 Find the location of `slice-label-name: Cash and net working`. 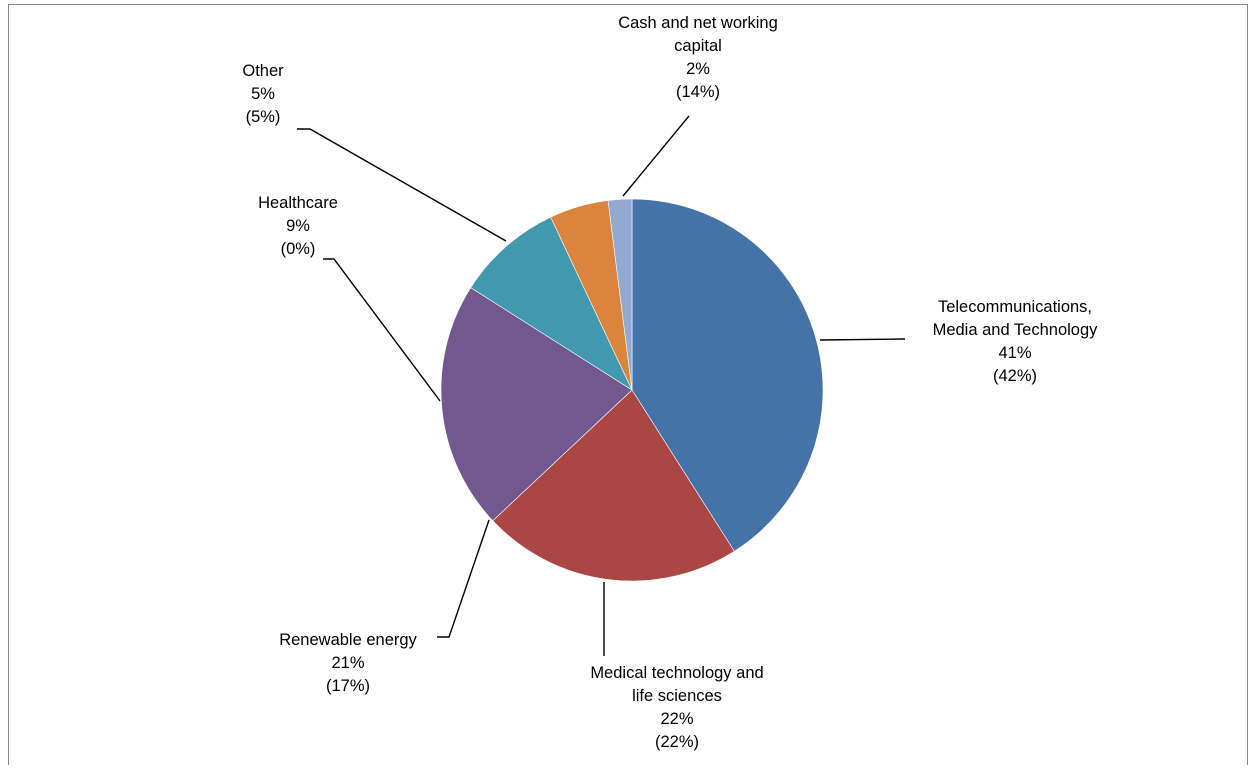

slice-label-name: Cash and net working is located at coordinates (698, 23).